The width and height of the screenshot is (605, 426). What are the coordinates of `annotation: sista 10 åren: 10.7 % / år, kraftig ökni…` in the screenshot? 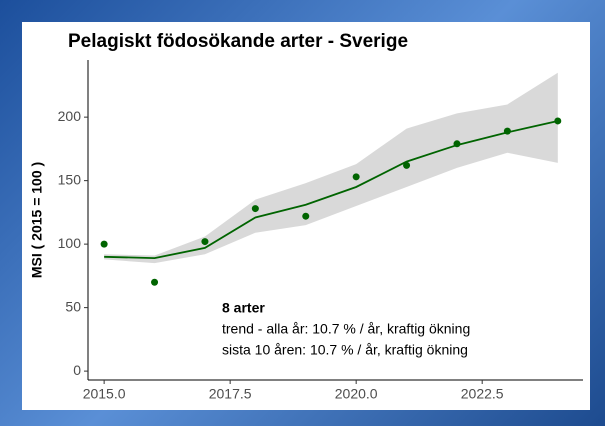 It's located at (345, 350).